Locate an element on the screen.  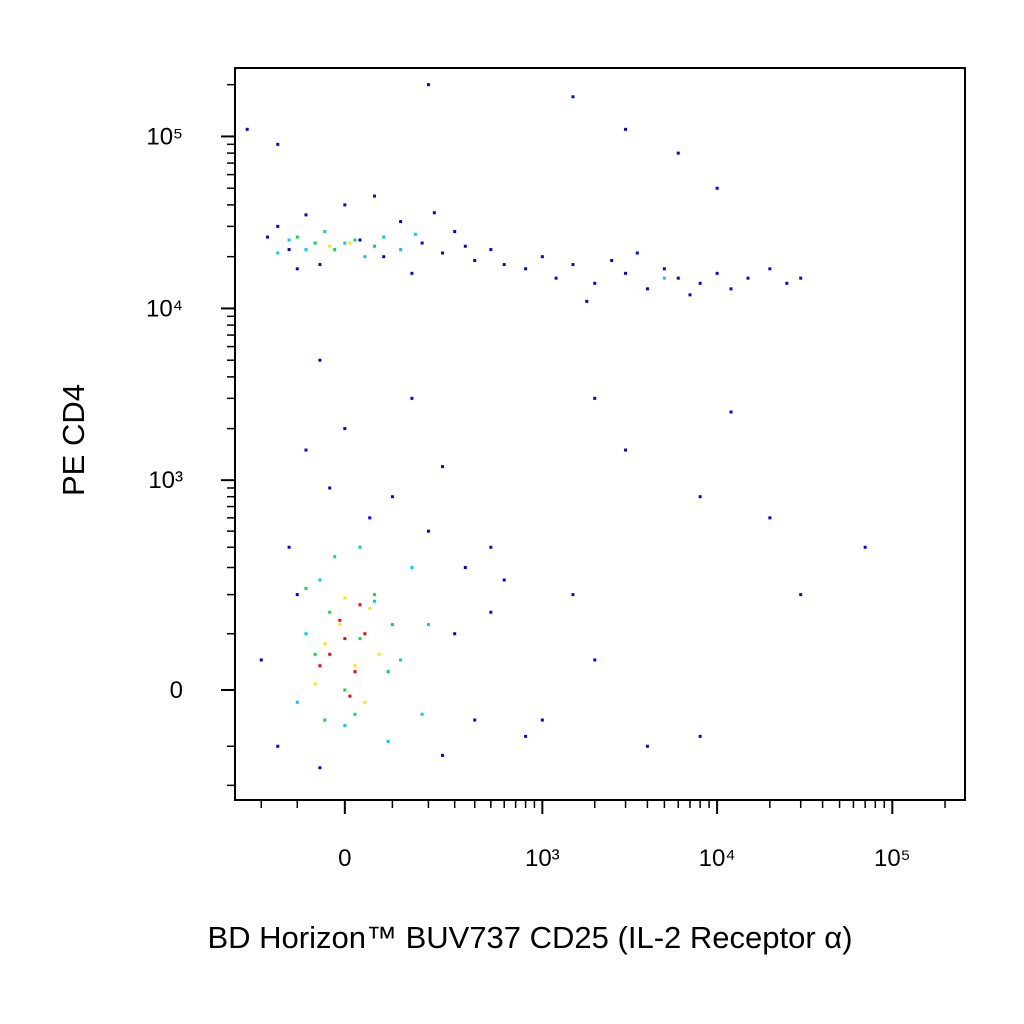
y-tick-label: 10⁵ is located at coordinates (164, 136).